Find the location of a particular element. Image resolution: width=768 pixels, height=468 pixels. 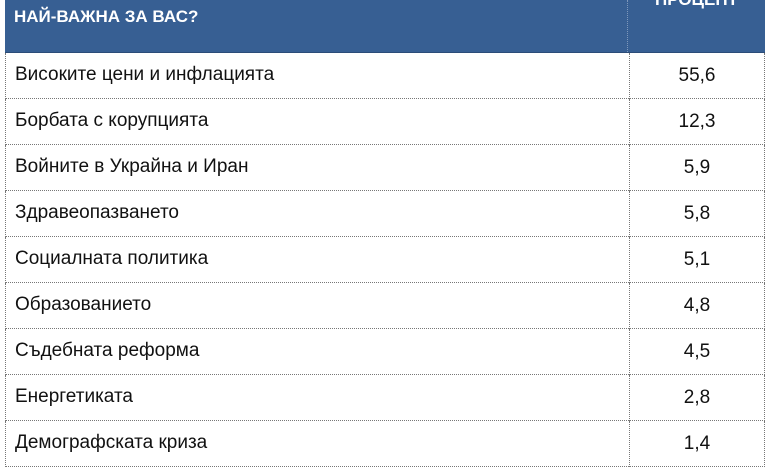

row-value: 4,8 is located at coordinates (696, 306).